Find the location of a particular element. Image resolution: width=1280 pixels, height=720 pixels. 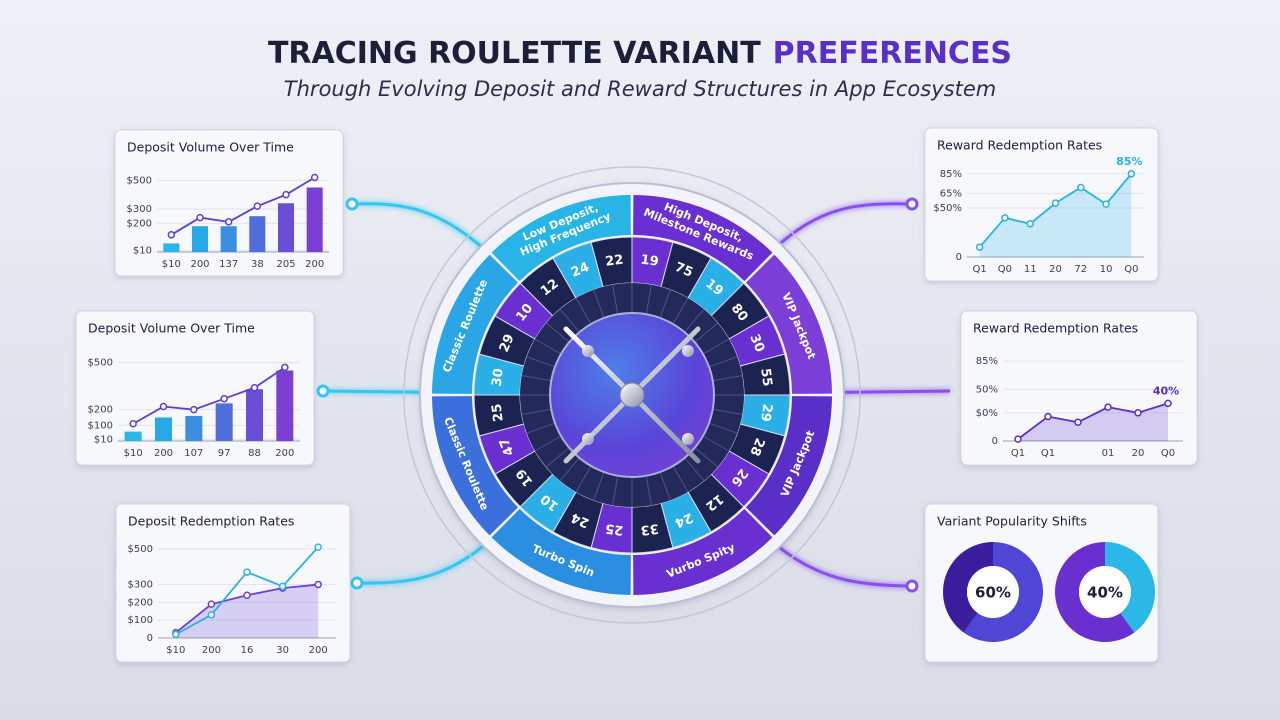

y-tick-label: 65% is located at coordinates (951, 193).